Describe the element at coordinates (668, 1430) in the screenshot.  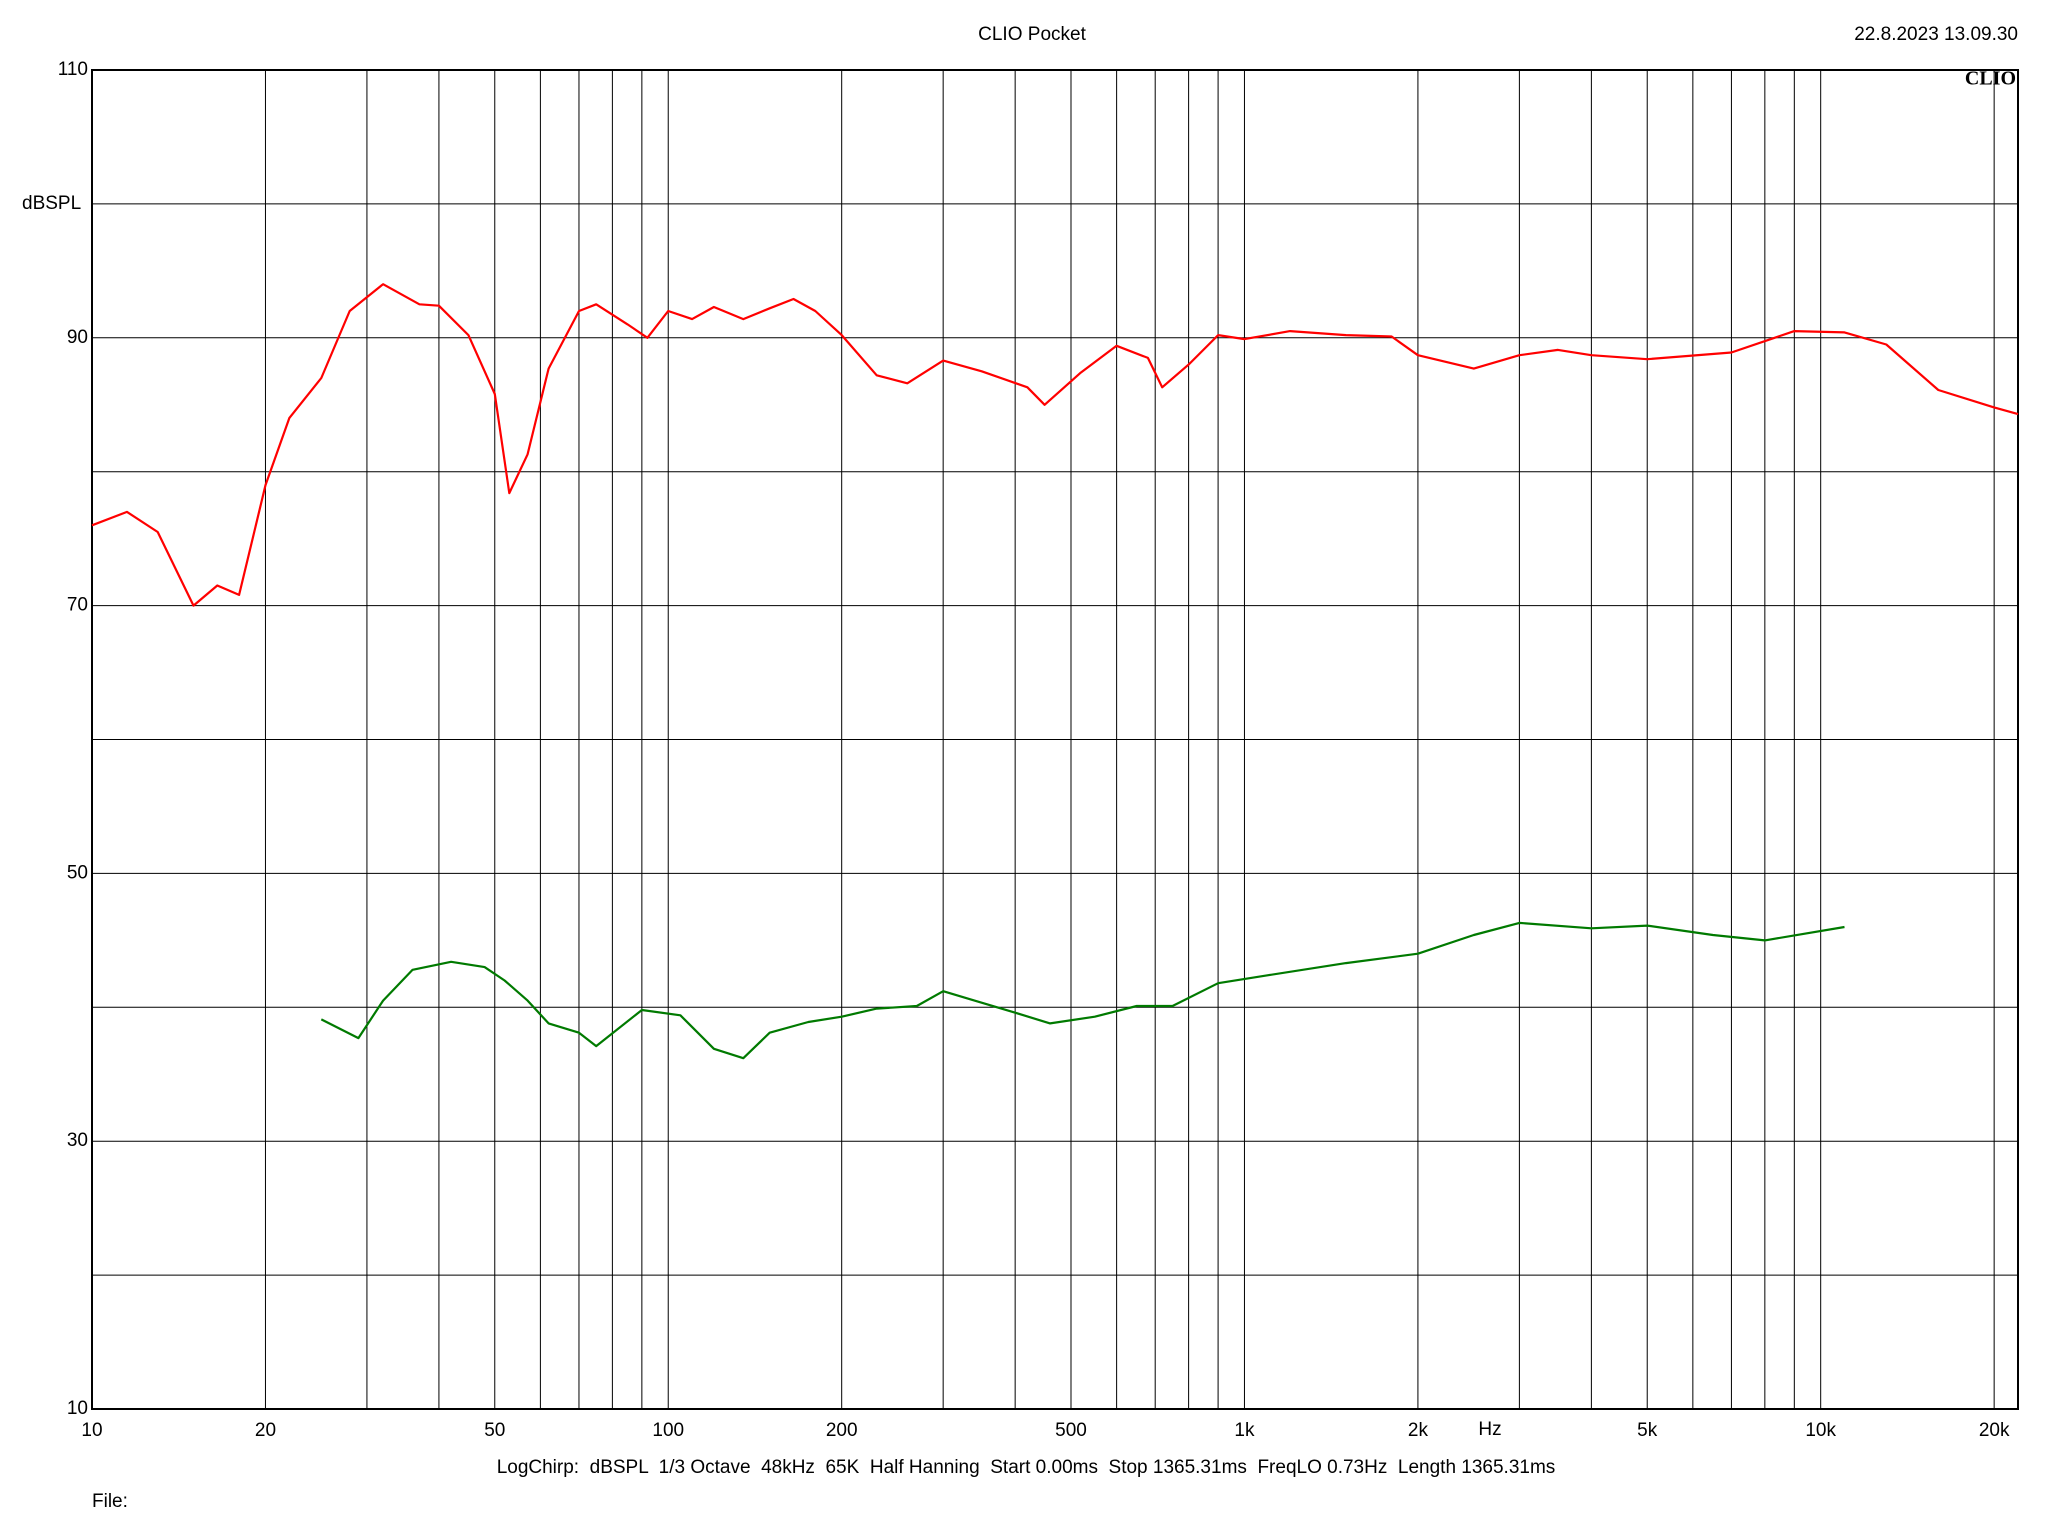
I see `x-tick-label: 100` at that location.